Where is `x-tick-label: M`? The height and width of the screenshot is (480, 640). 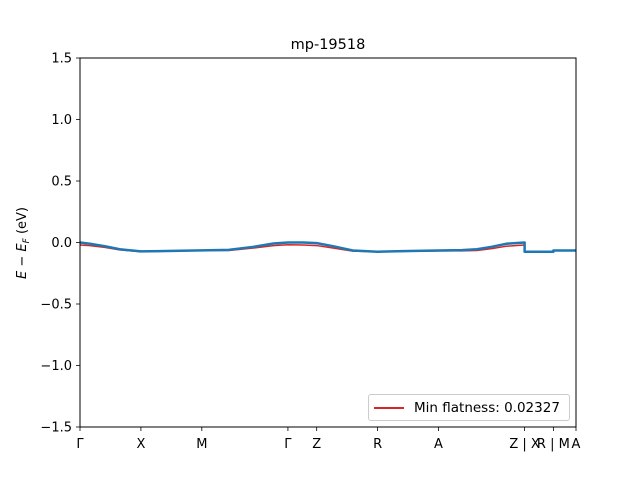
x-tick-label: M is located at coordinates (201, 444).